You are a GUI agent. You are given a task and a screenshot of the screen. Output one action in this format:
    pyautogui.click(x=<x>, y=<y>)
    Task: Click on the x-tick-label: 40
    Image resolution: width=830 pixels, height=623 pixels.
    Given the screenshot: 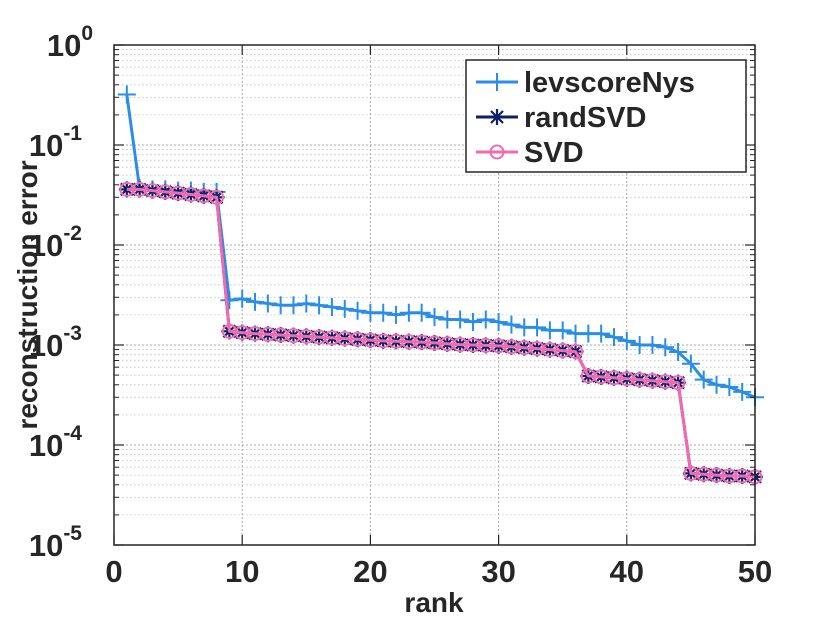 What is the action you would take?
    pyautogui.click(x=627, y=571)
    